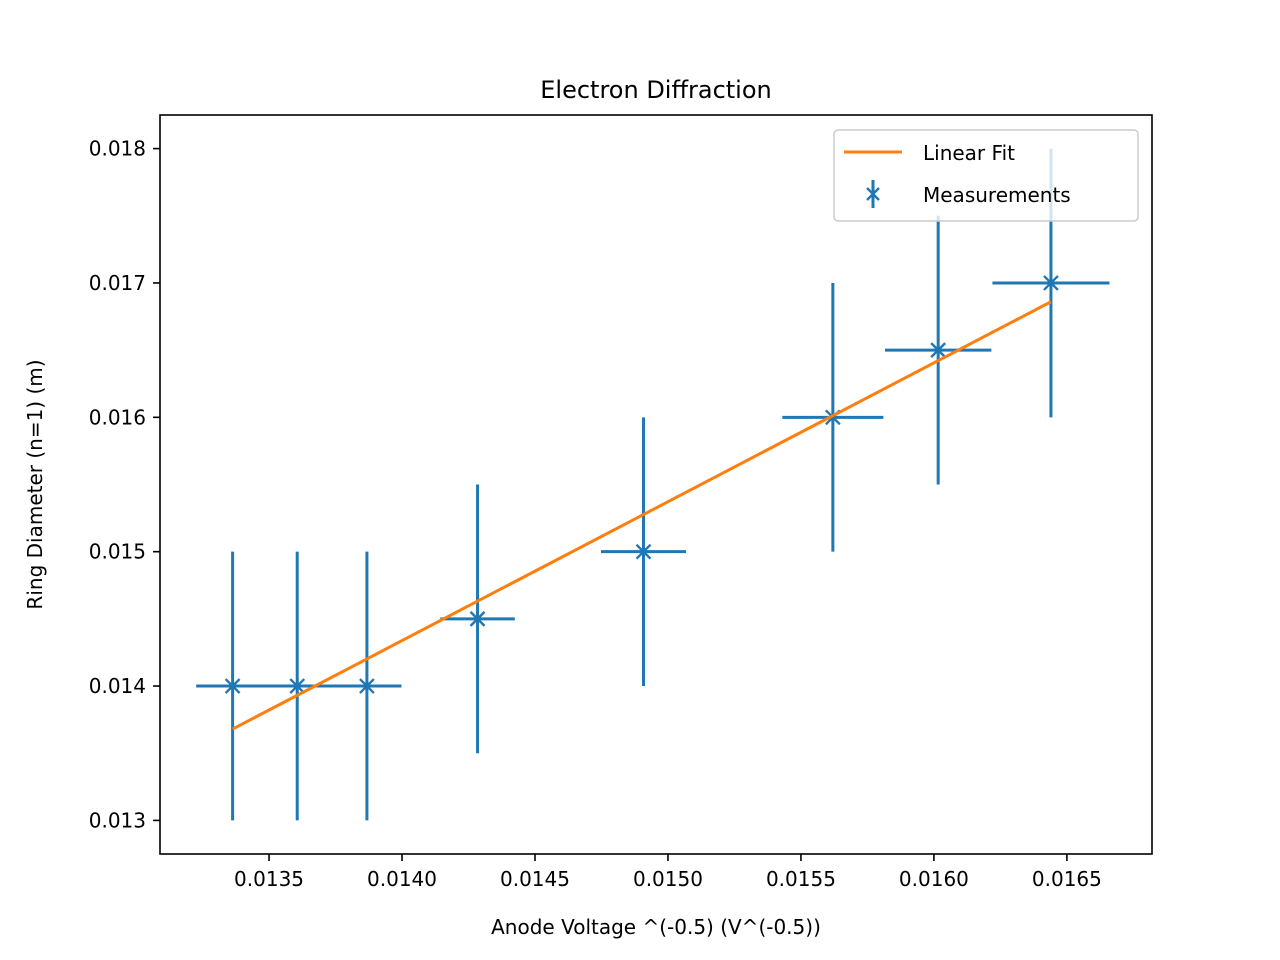 This screenshot has height=960, width=1280. I want to click on y-tick-label: 0.017, so click(117, 283).